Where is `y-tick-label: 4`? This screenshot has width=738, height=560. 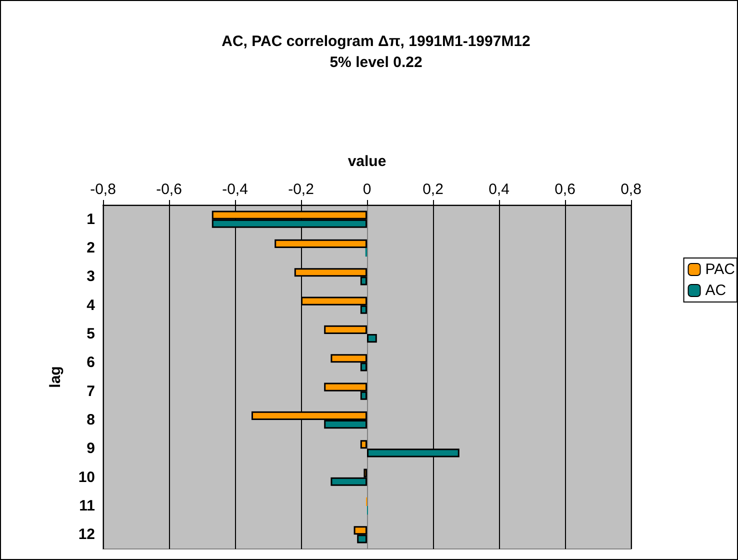 y-tick-label: 4 is located at coordinates (91, 305).